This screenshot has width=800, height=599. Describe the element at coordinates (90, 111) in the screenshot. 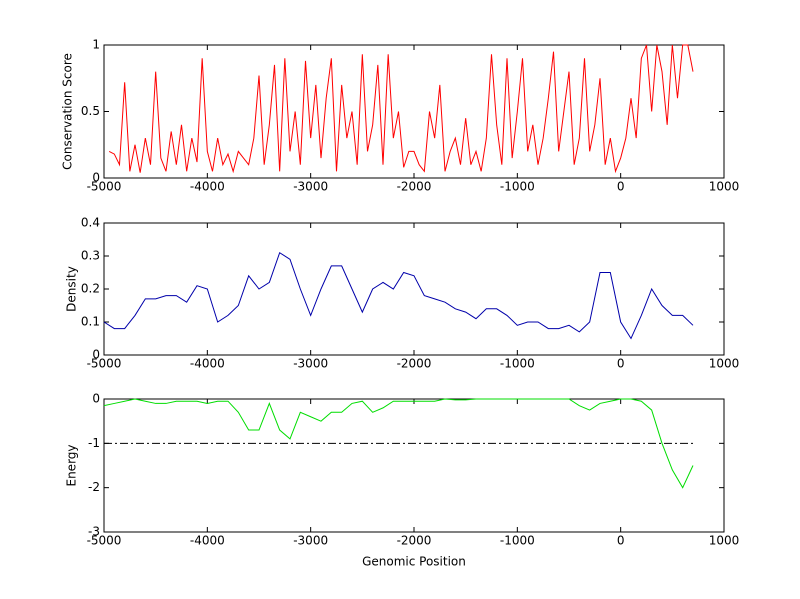

I see `y-tick-label: 0.5` at that location.